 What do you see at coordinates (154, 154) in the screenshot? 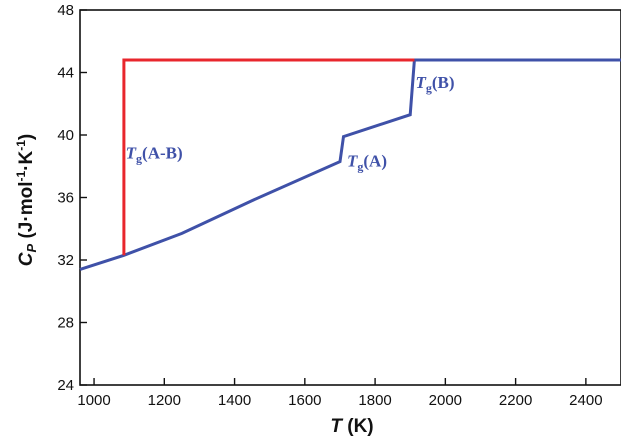
I see `tg-annotation: Tg(A-B)` at bounding box center [154, 154].